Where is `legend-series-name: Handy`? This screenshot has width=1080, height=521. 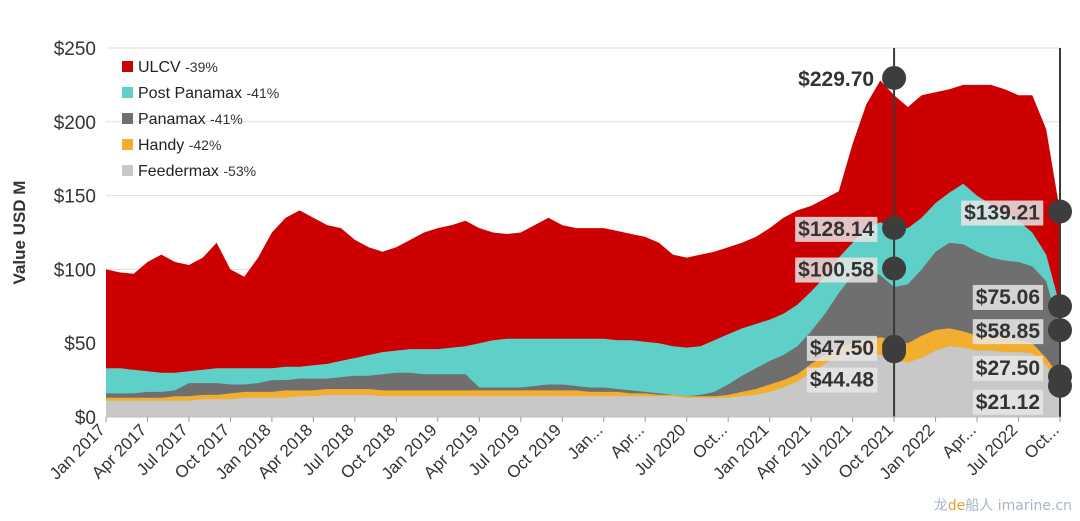 legend-series-name: Handy is located at coordinates (163, 145).